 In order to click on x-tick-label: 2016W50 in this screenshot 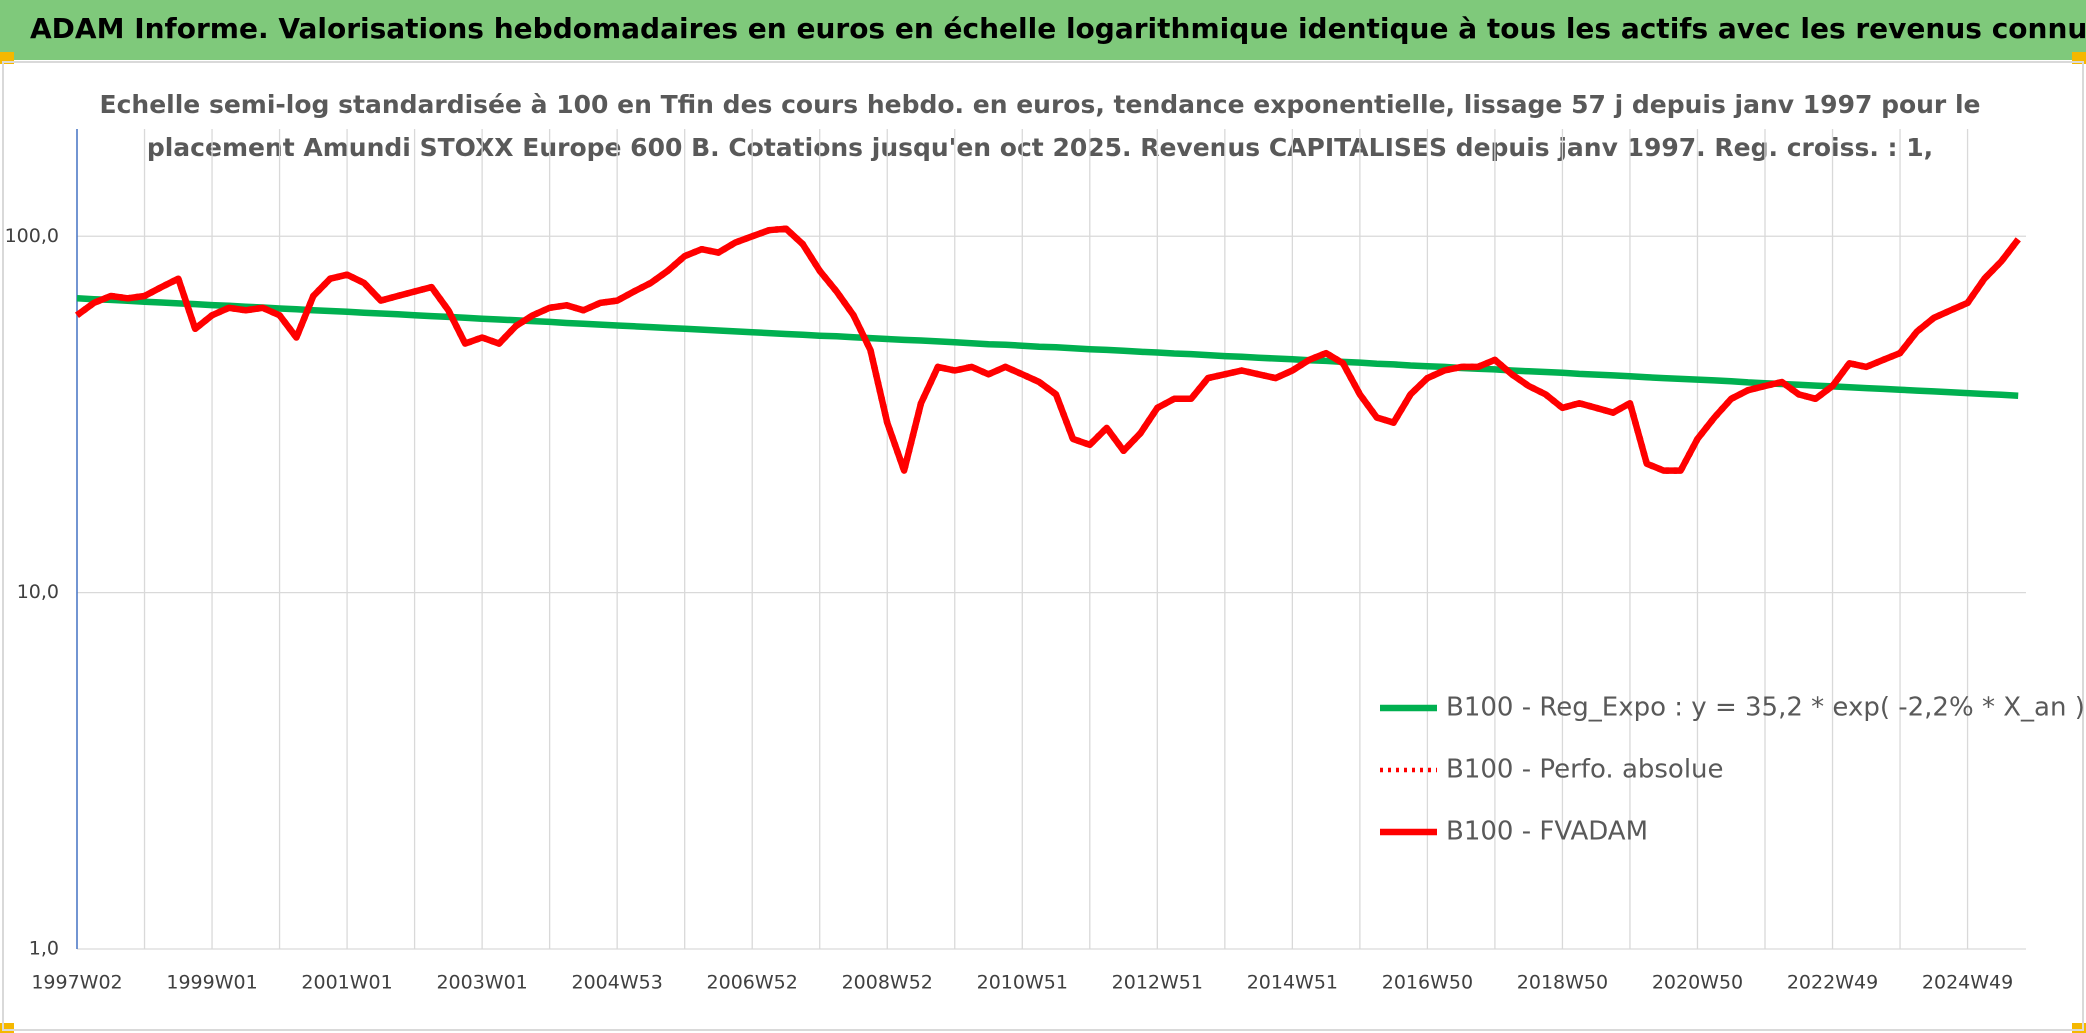, I will do `click(1427, 983)`.